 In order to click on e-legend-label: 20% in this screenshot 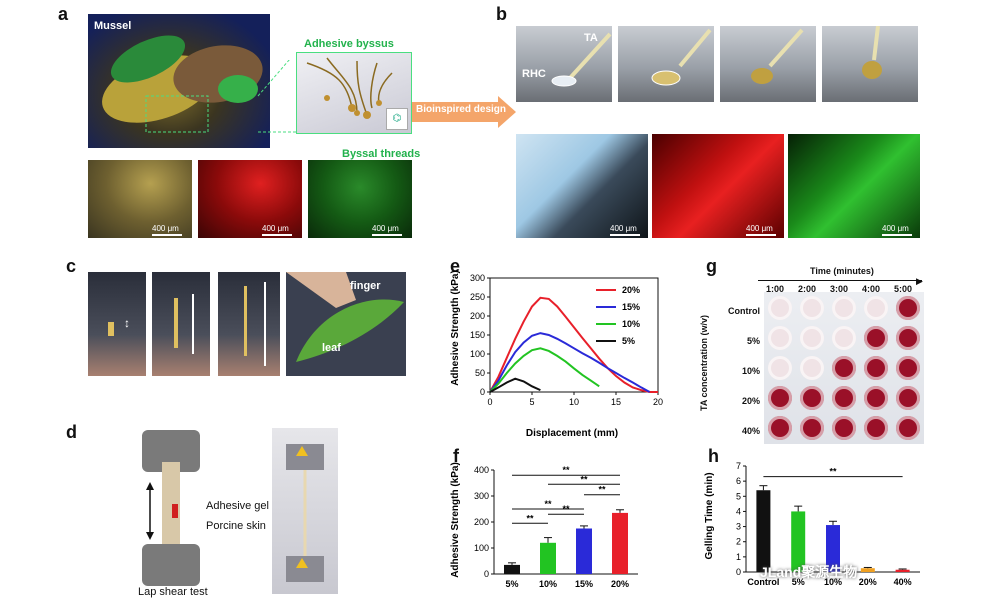, I will do `click(631, 290)`.